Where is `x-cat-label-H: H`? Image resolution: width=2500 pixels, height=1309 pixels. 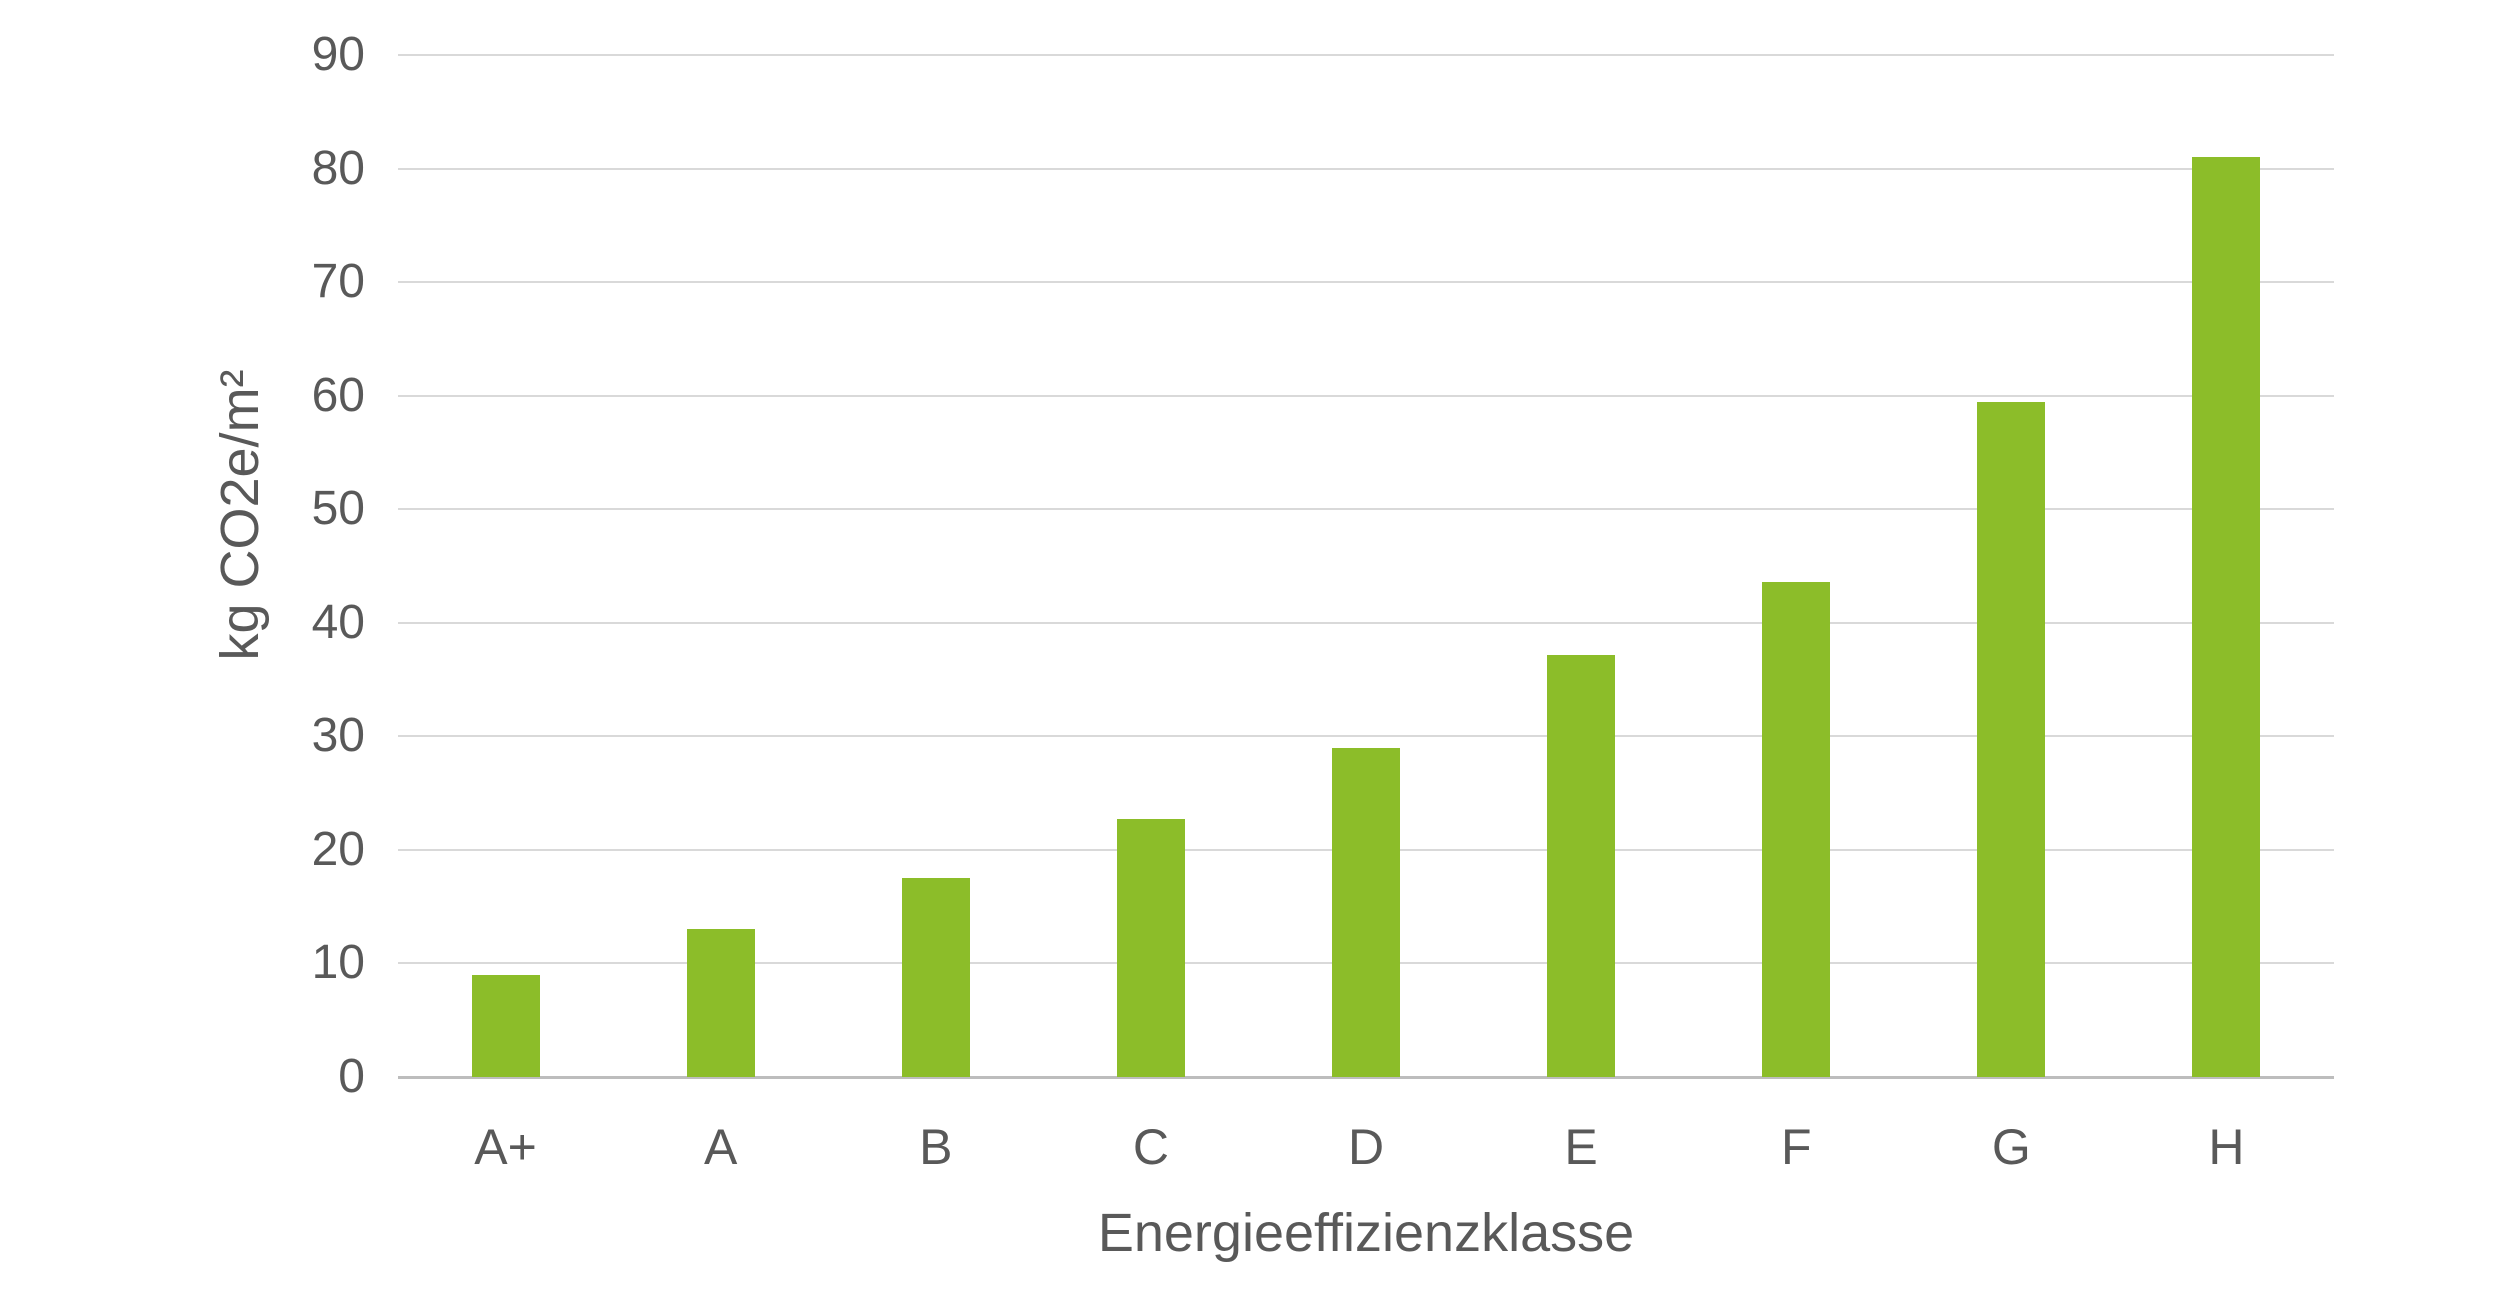 x-cat-label-H: H is located at coordinates (2226, 1147).